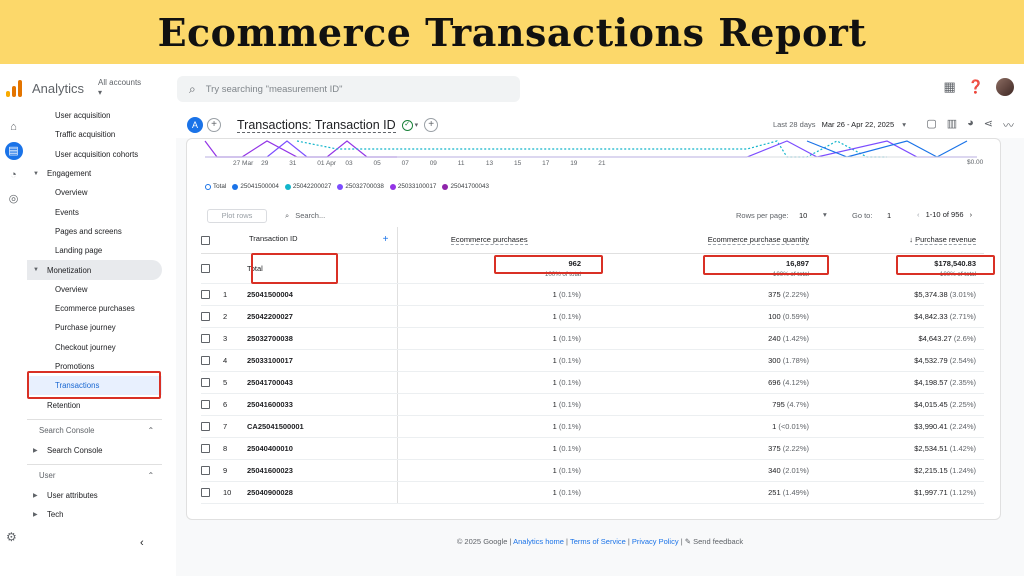 The image size is (1024, 576). I want to click on sidebar-item-ecommerce-purchases: Ecommerce purchases, so click(95, 309).